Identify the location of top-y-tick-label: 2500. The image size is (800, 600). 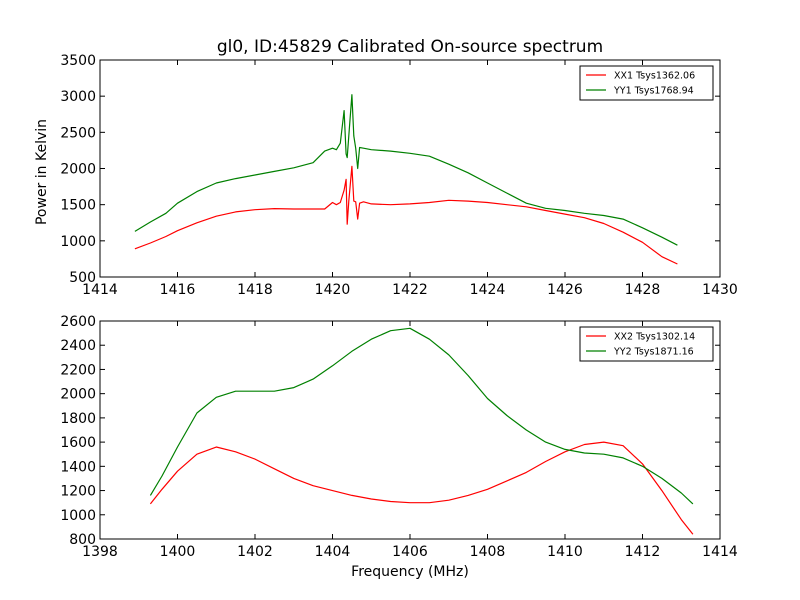
(78, 133).